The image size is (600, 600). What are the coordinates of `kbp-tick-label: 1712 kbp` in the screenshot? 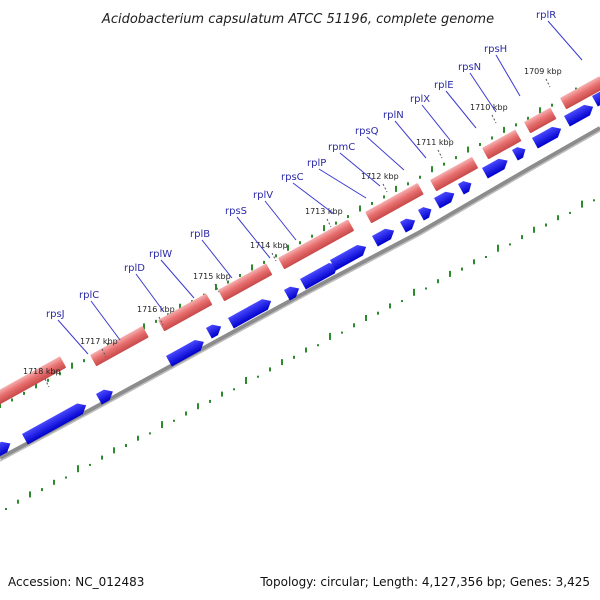 It's located at (380, 176).